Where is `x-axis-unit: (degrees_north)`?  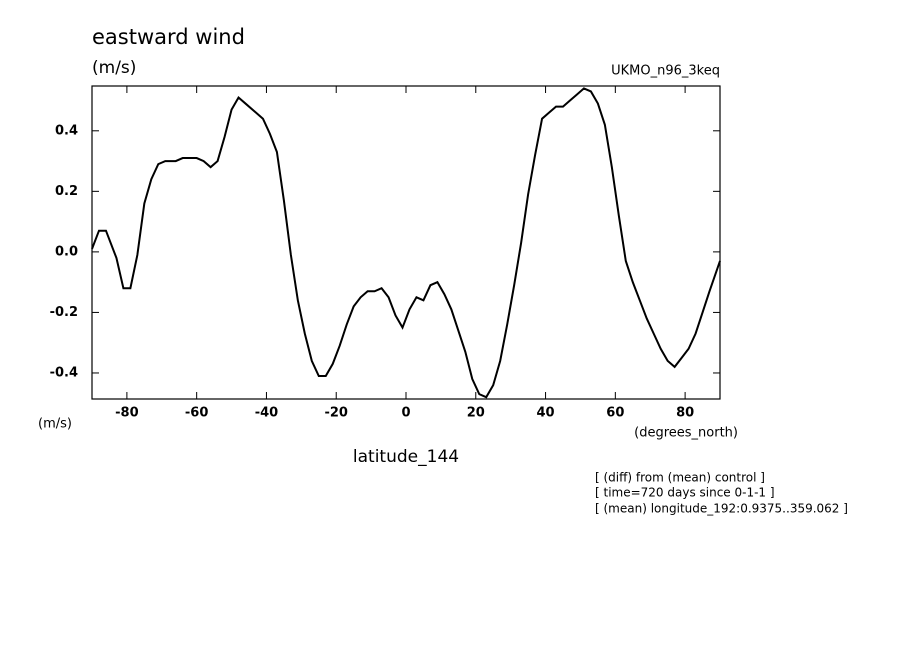
x-axis-unit: (degrees_north) is located at coordinates (686, 433).